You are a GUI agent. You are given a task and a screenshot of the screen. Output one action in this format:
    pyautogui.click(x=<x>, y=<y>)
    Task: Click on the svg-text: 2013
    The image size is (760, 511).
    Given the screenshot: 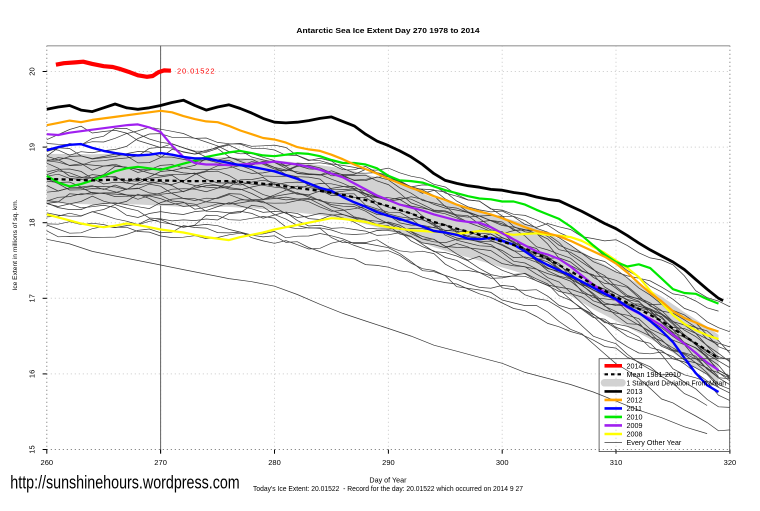 What is the action you would take?
    pyautogui.click(x=635, y=391)
    